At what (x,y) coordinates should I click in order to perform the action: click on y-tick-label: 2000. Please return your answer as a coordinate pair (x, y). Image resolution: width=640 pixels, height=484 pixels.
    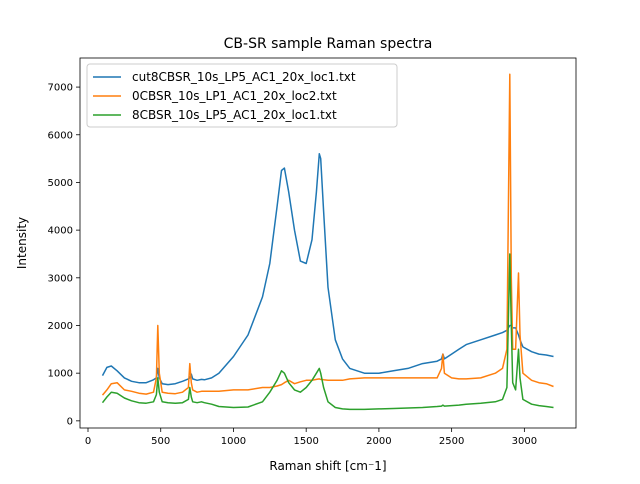
    Looking at the image, I should click on (60, 326).